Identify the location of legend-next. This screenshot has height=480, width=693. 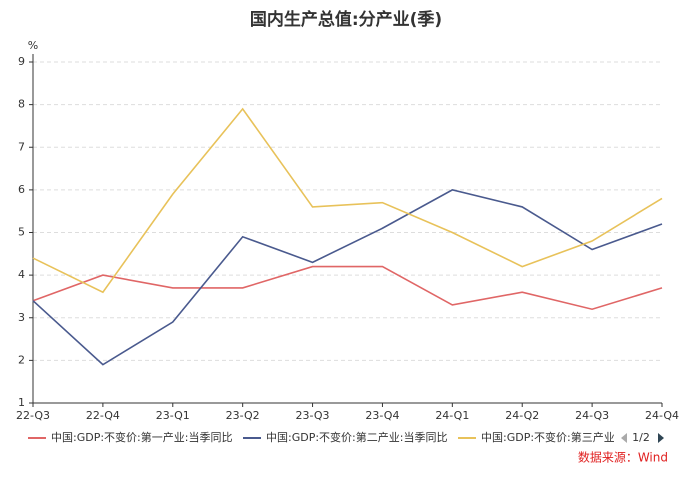
(661, 438).